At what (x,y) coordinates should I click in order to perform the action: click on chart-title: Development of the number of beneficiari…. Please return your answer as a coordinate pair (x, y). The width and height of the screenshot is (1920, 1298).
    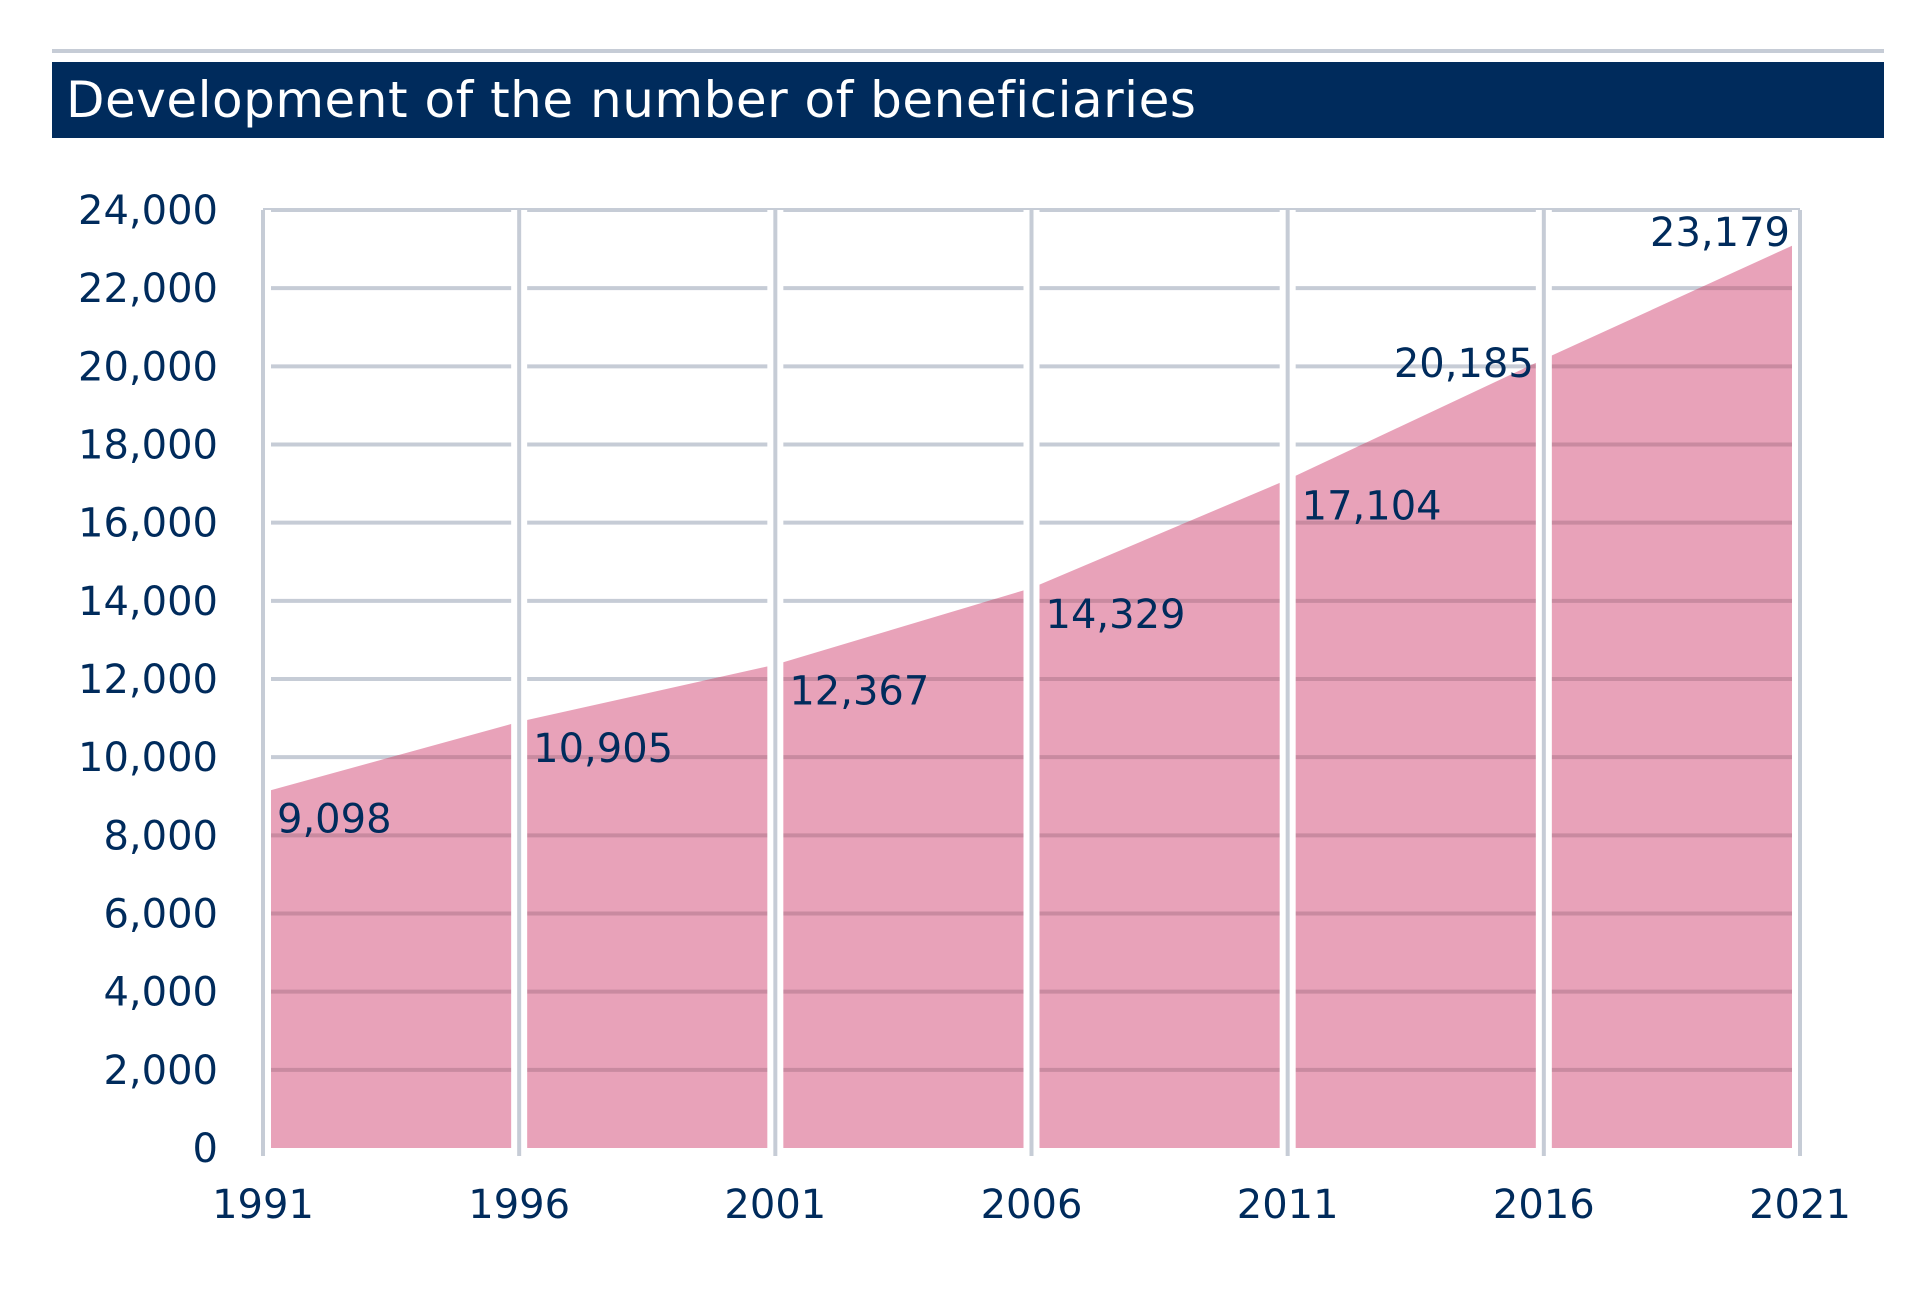
    Looking at the image, I should click on (968, 100).